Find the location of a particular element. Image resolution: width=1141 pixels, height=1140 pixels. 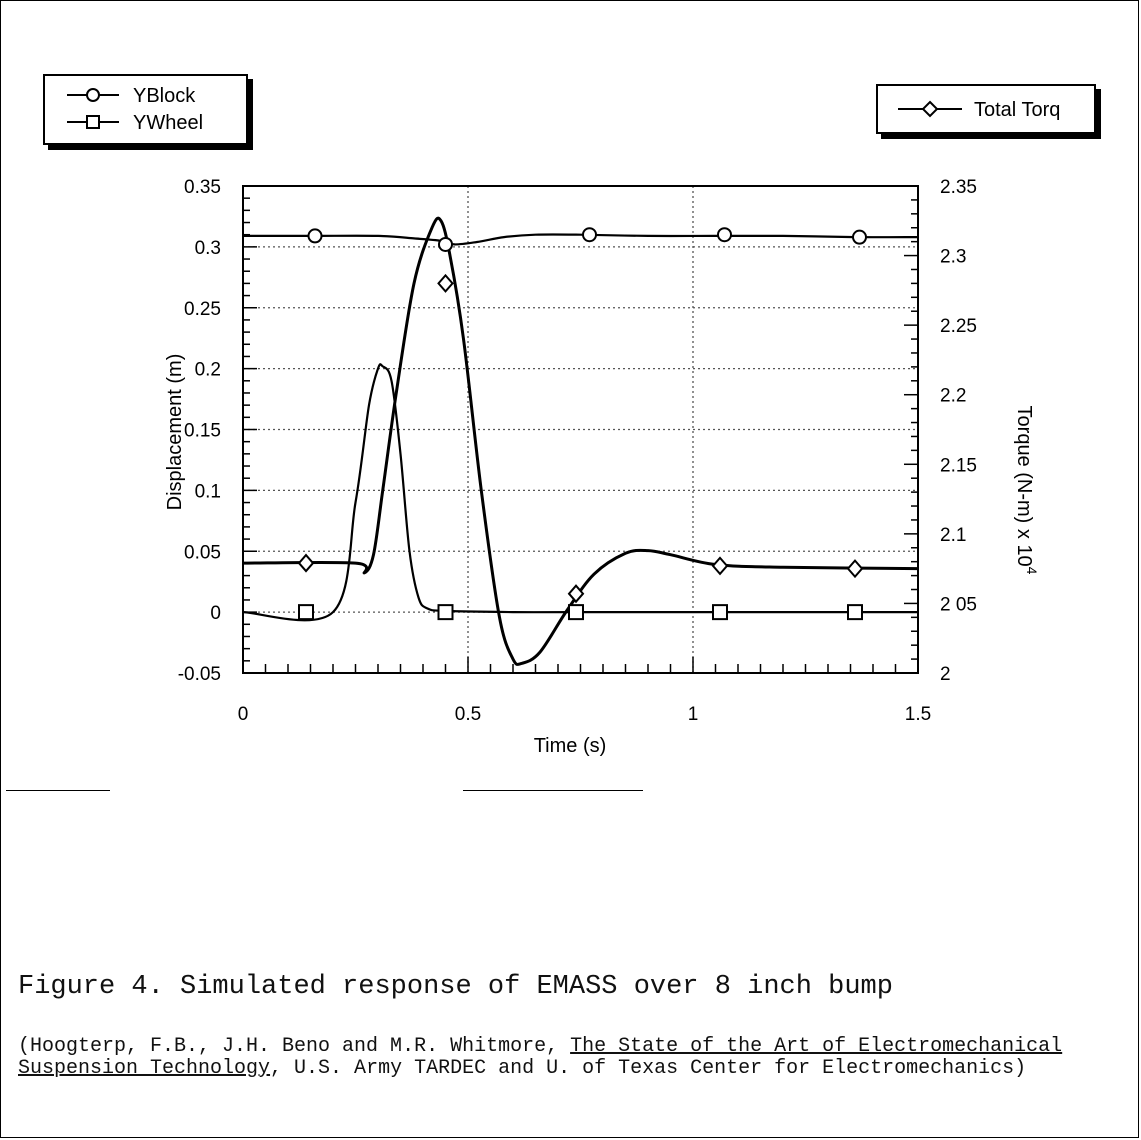

x-axis-label: Time (s) is located at coordinates (570, 746).